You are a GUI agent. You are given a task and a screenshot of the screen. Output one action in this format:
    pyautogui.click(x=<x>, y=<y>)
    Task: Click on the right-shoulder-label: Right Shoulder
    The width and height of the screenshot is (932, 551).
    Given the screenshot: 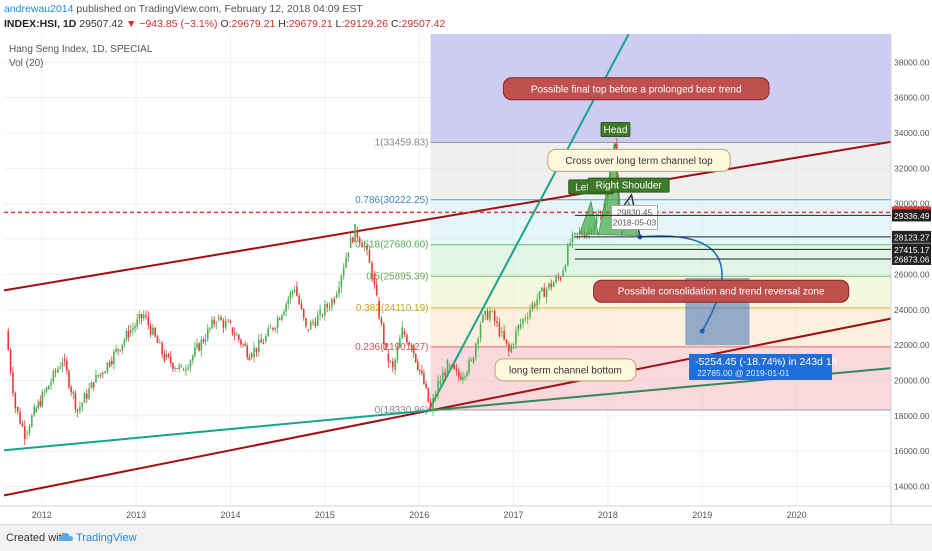 What is the action you would take?
    pyautogui.click(x=629, y=186)
    